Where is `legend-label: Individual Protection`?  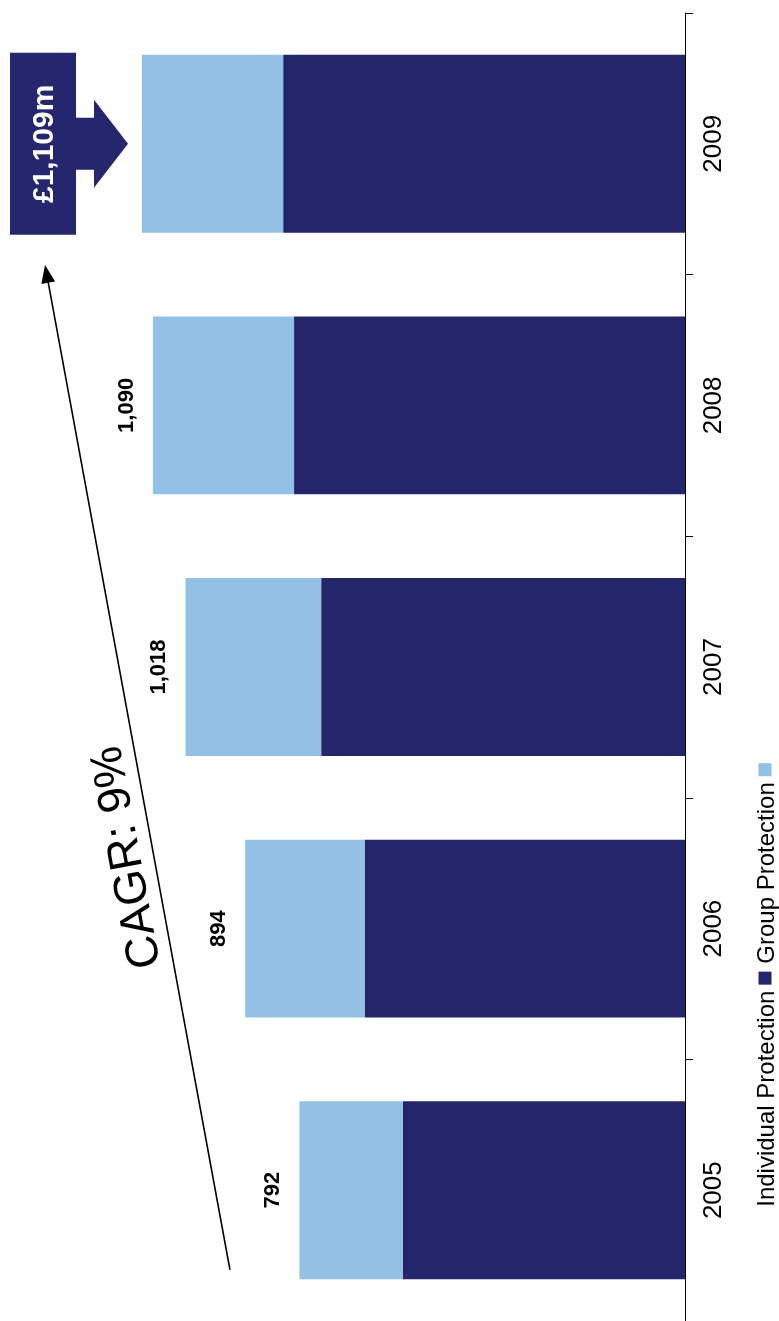
legend-label: Individual Protection is located at coordinates (765, 1098).